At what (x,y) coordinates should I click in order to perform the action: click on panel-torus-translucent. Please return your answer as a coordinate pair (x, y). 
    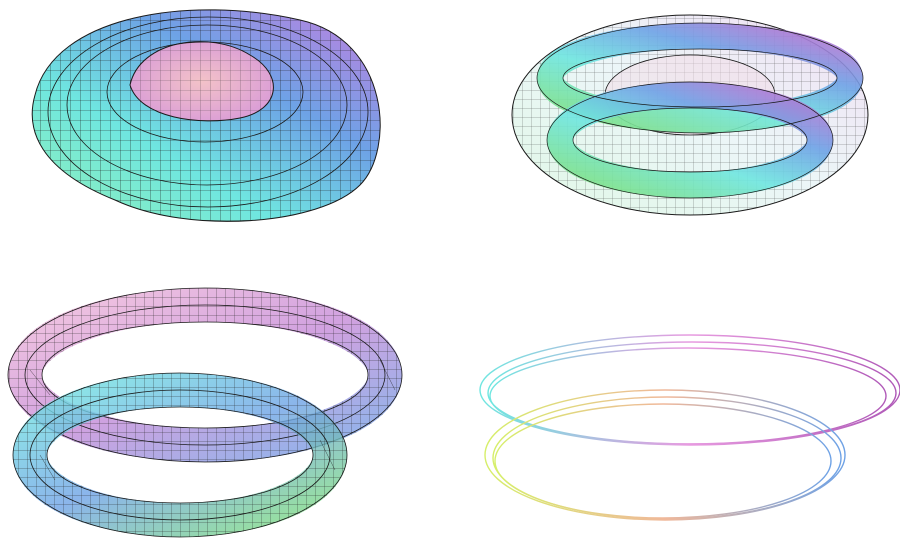
    Looking at the image, I should click on (690, 115).